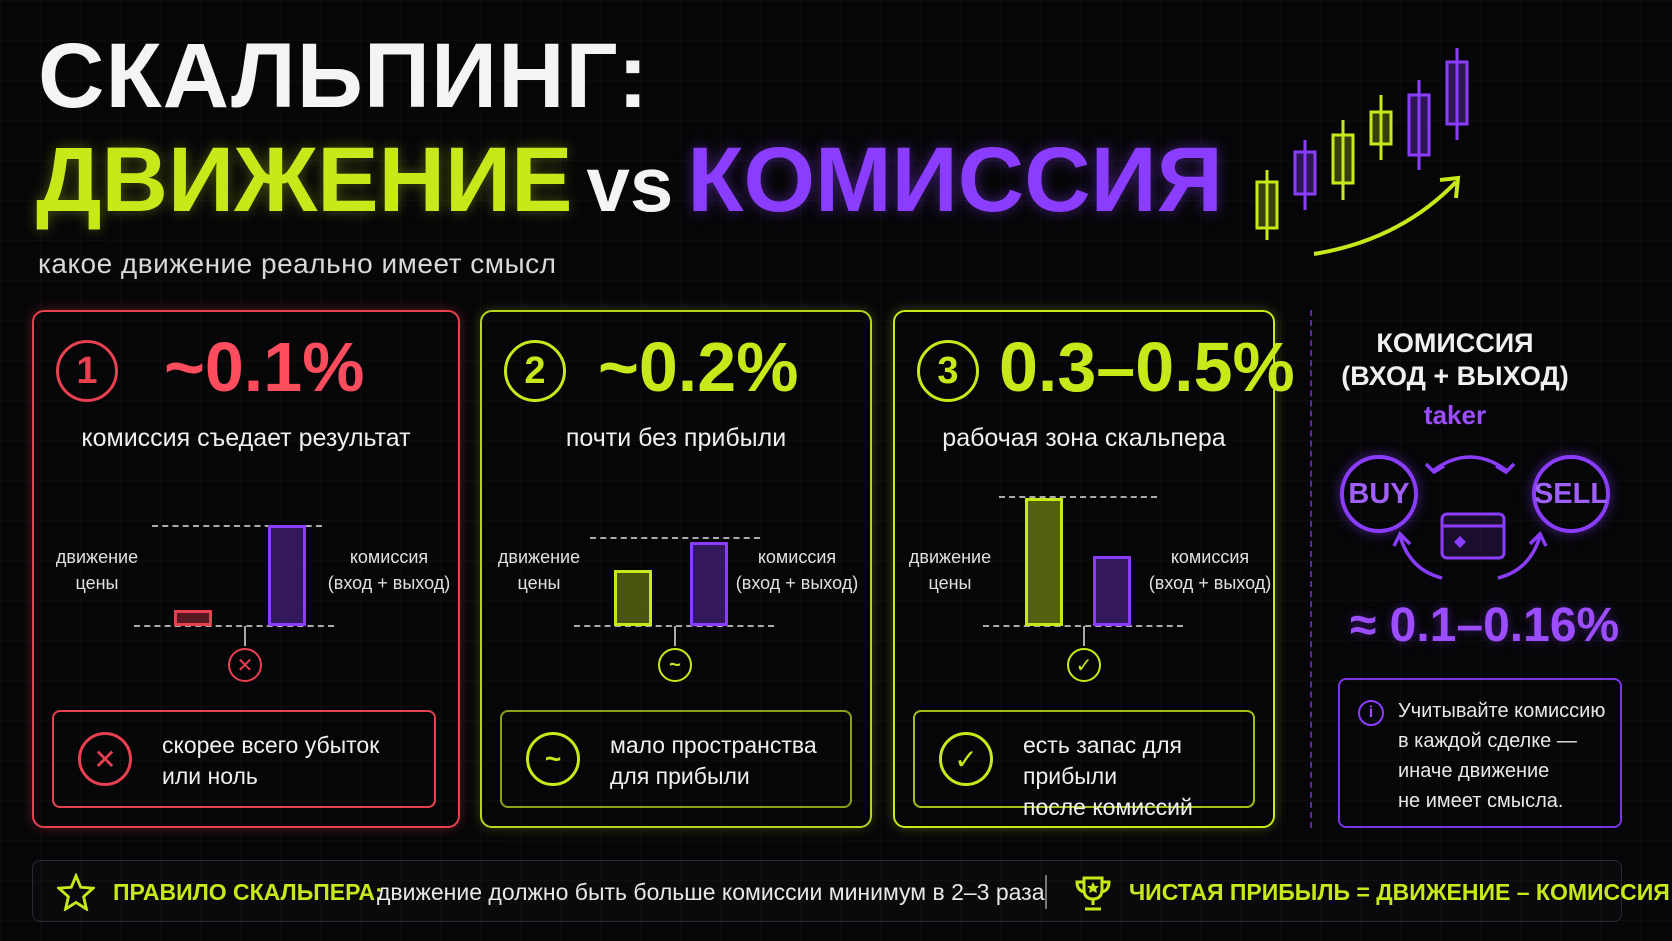 The image size is (1672, 941). Describe the element at coordinates (1399, 892) in the screenshot. I see `profit-formula: ЧИСТАЯ ПРИБЫЛЬ = ДВИЖЕНИЕ – КОМИССИЯ` at that location.